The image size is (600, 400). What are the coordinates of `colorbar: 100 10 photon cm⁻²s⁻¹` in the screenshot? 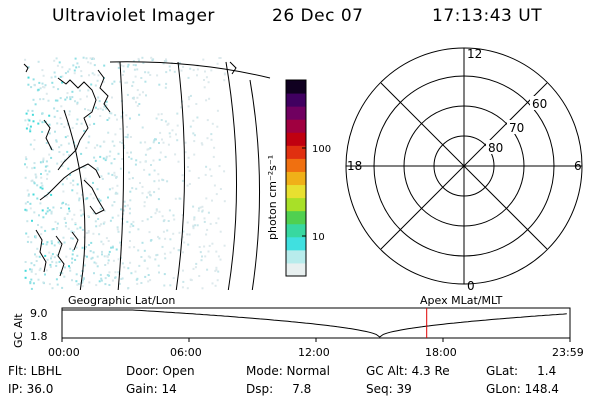 It's located at (298, 178).